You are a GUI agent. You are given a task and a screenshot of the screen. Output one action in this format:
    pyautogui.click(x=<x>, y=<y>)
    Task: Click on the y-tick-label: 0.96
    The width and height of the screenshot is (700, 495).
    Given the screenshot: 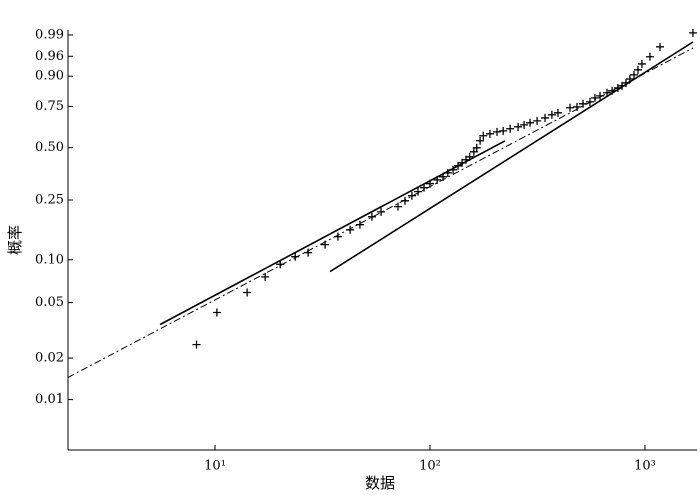 What is the action you would take?
    pyautogui.click(x=49, y=56)
    